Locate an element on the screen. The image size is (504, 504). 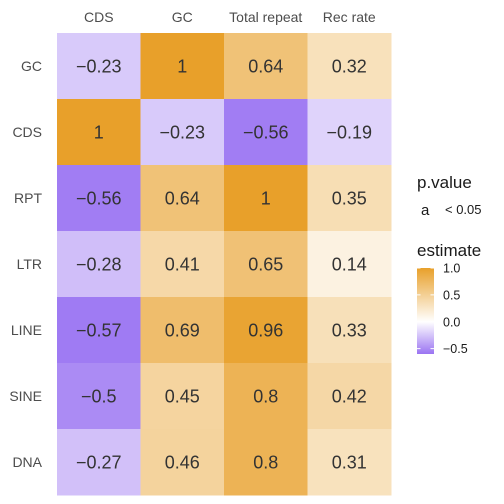
cell-value-label: 0.31 is located at coordinates (349, 463).